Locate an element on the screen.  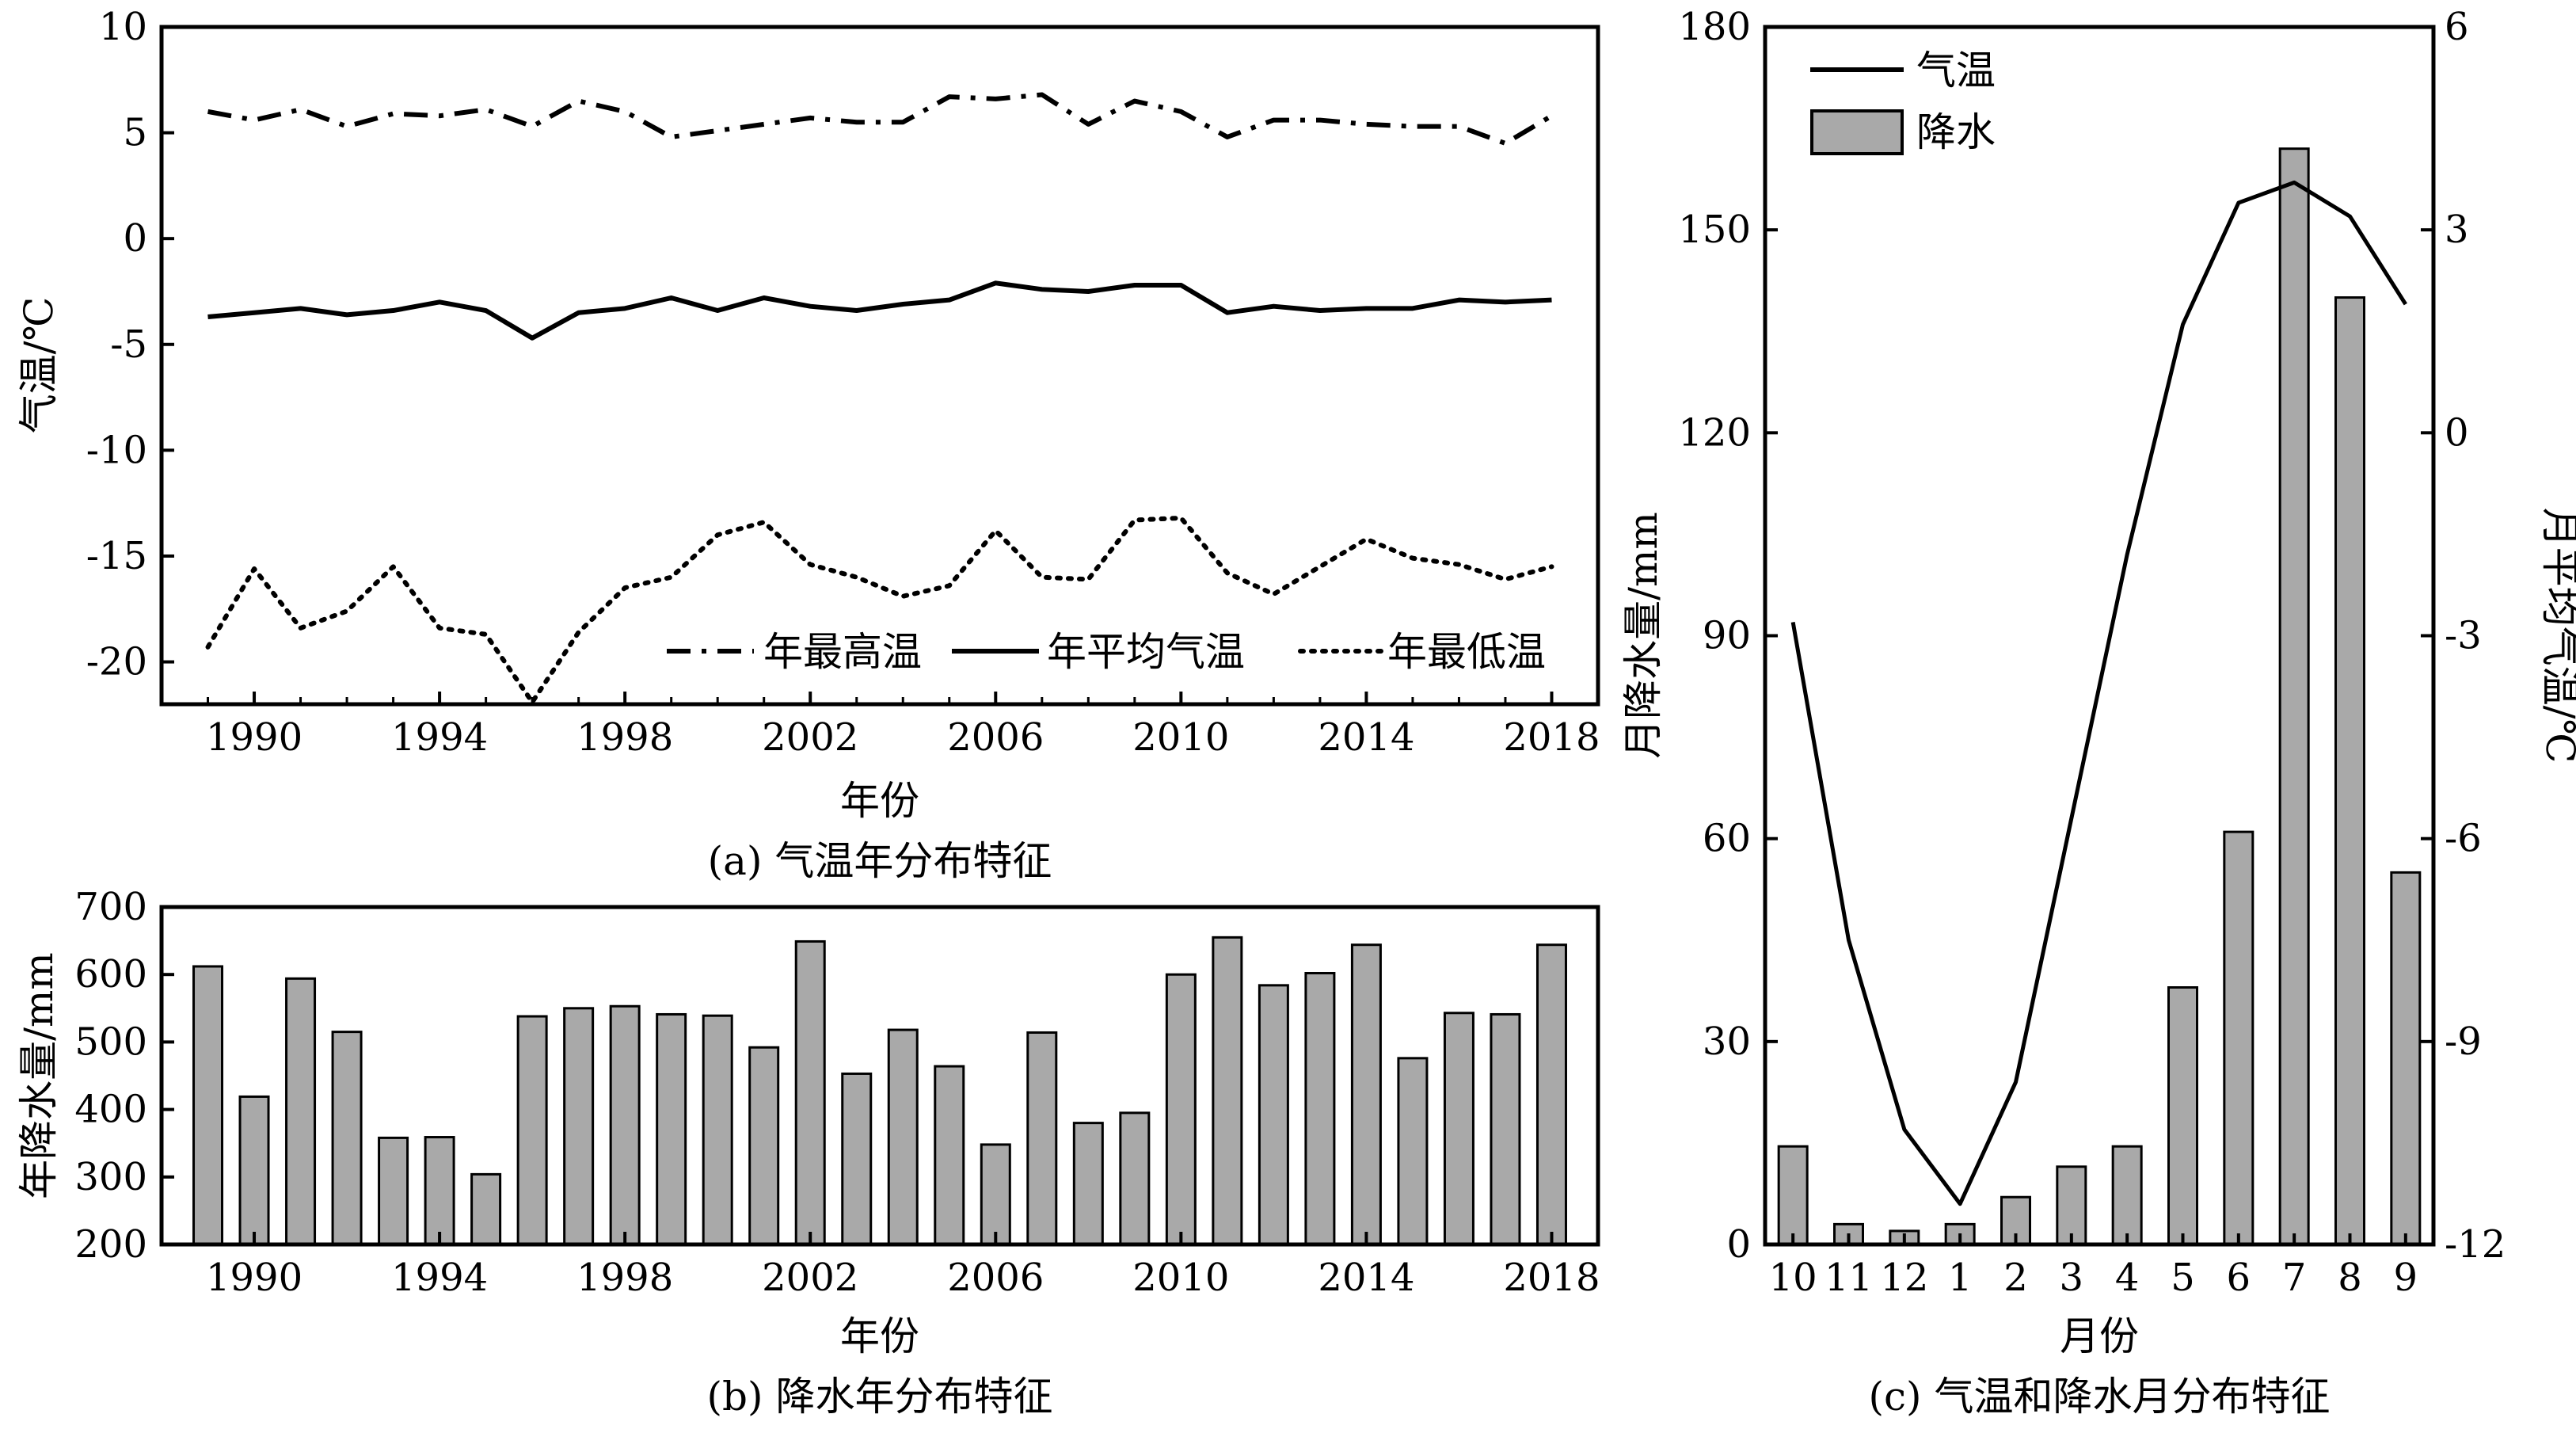
a-xtick-label: 1998 is located at coordinates (624, 737).